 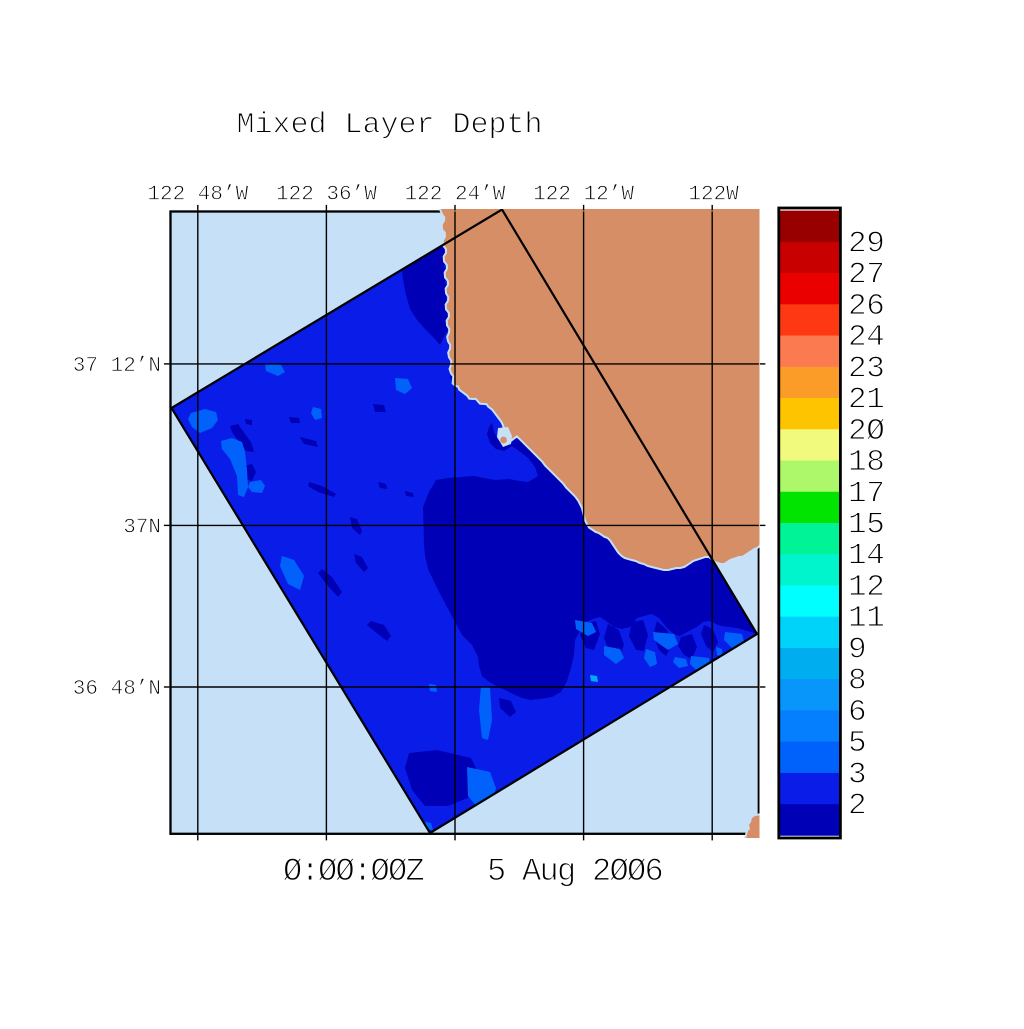 What do you see at coordinates (866, 587) in the screenshot?
I see `svg-text: 12` at bounding box center [866, 587].